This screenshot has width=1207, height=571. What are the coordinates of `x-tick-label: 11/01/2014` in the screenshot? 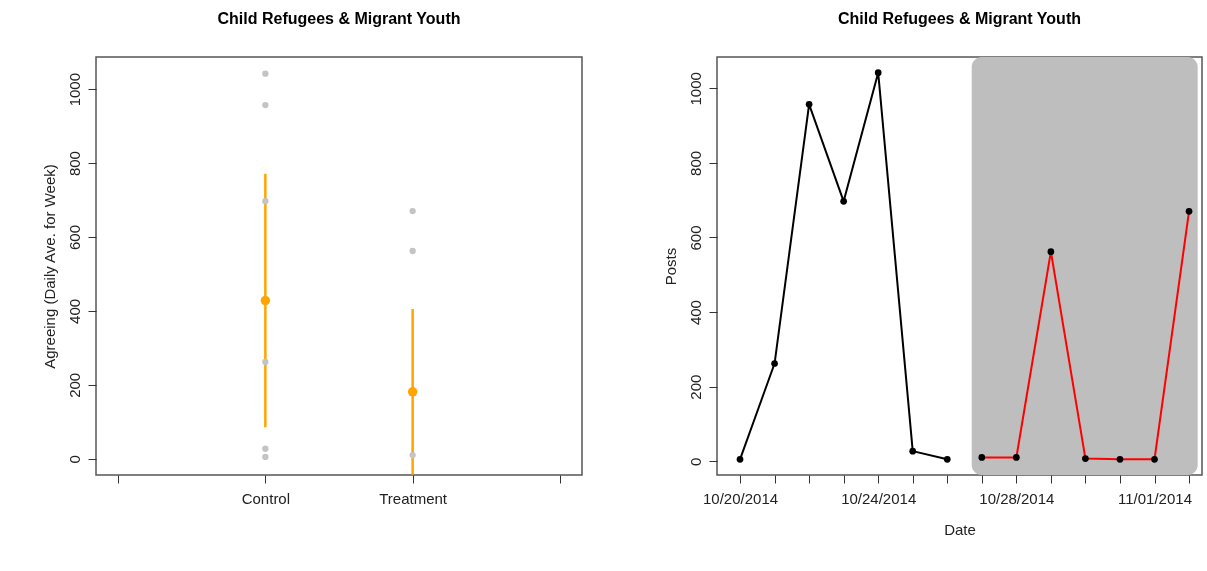 It's located at (1155, 498).